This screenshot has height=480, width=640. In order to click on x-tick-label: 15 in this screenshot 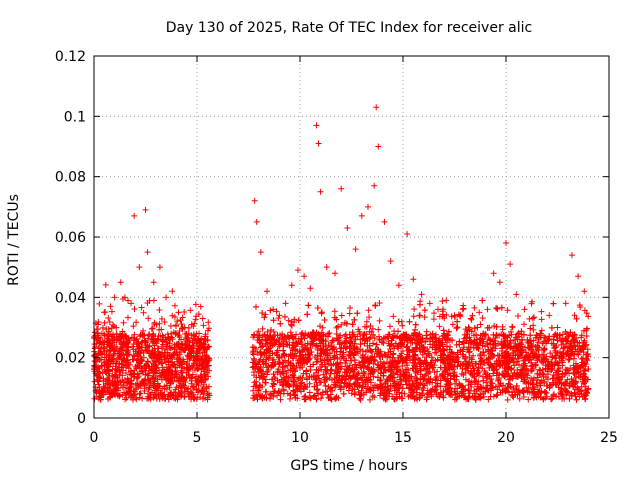, I will do `click(403, 438)`.